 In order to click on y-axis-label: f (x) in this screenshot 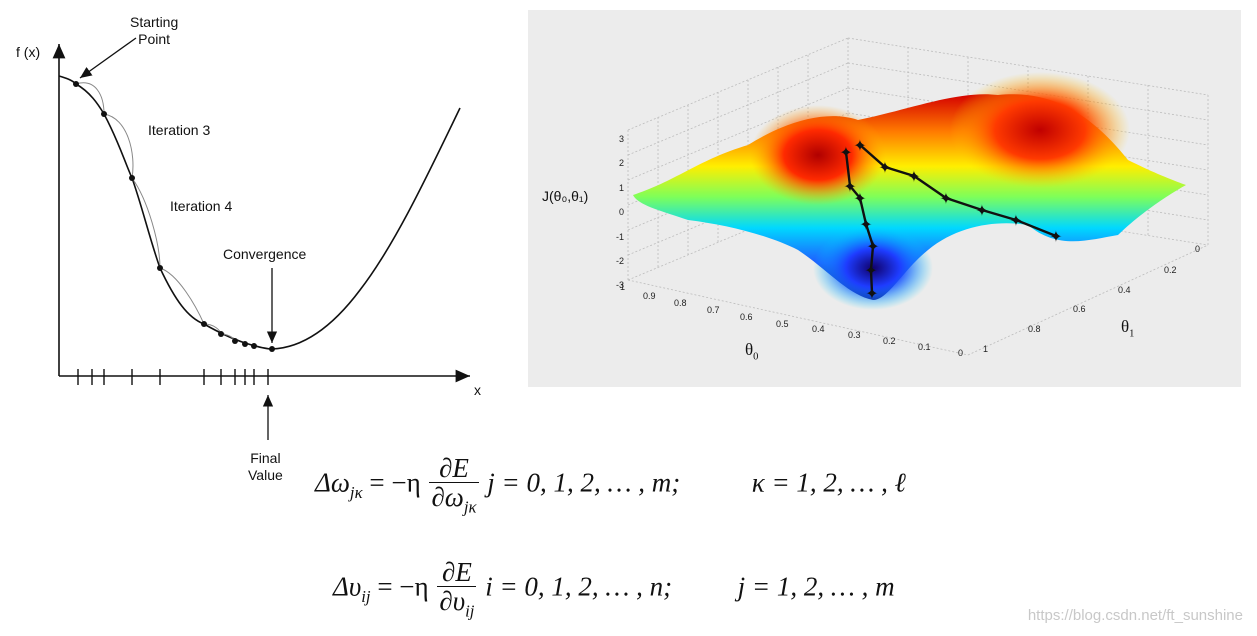, I will do `click(28, 52)`.